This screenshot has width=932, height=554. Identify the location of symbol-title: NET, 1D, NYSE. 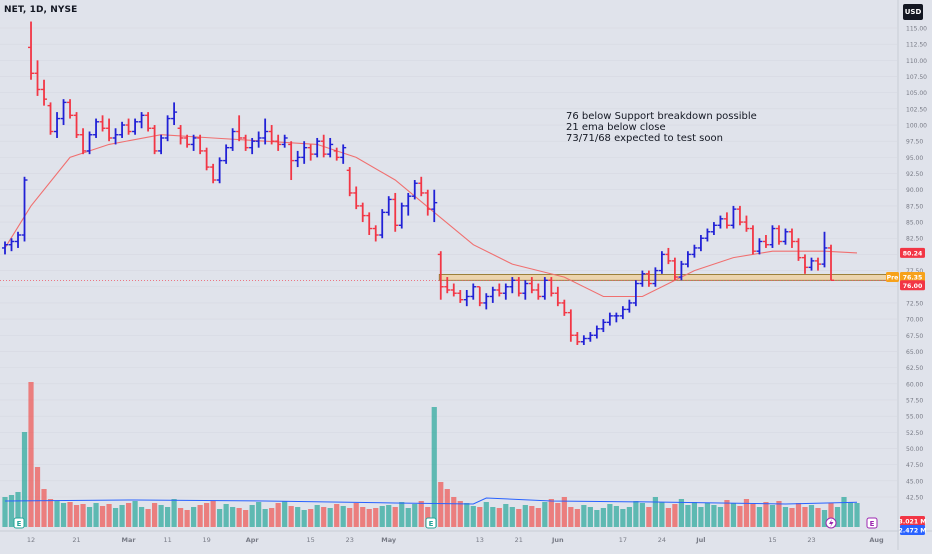
(41, 10).